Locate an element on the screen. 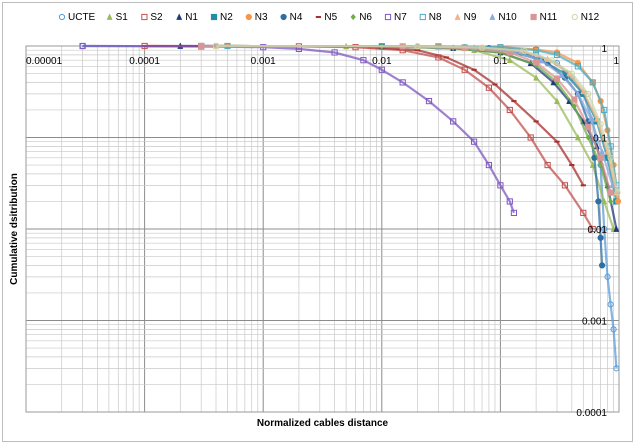 Image resolution: width=637 pixels, height=445 pixels. legend-item: N10 is located at coordinates (503, 17).